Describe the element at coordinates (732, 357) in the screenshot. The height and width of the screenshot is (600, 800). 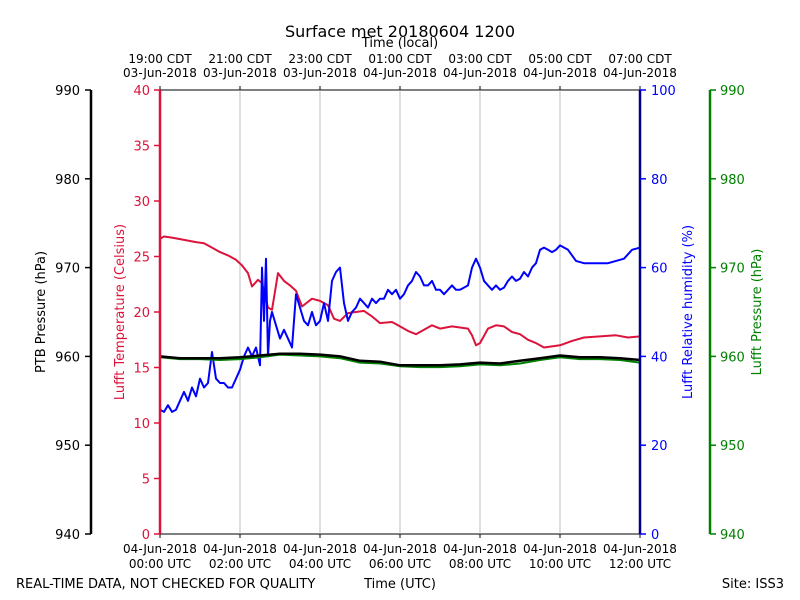
I see `lufft_p-axis-tick-label: 960` at that location.